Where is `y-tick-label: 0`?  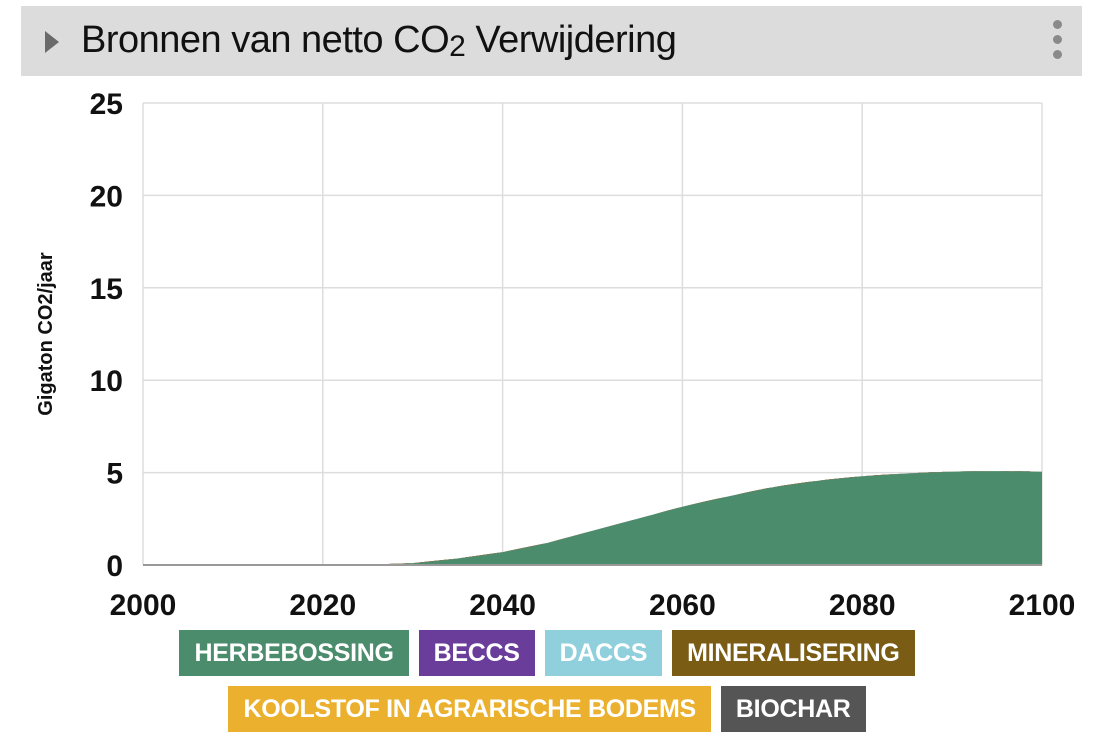 y-tick-label: 0 is located at coordinates (114, 566).